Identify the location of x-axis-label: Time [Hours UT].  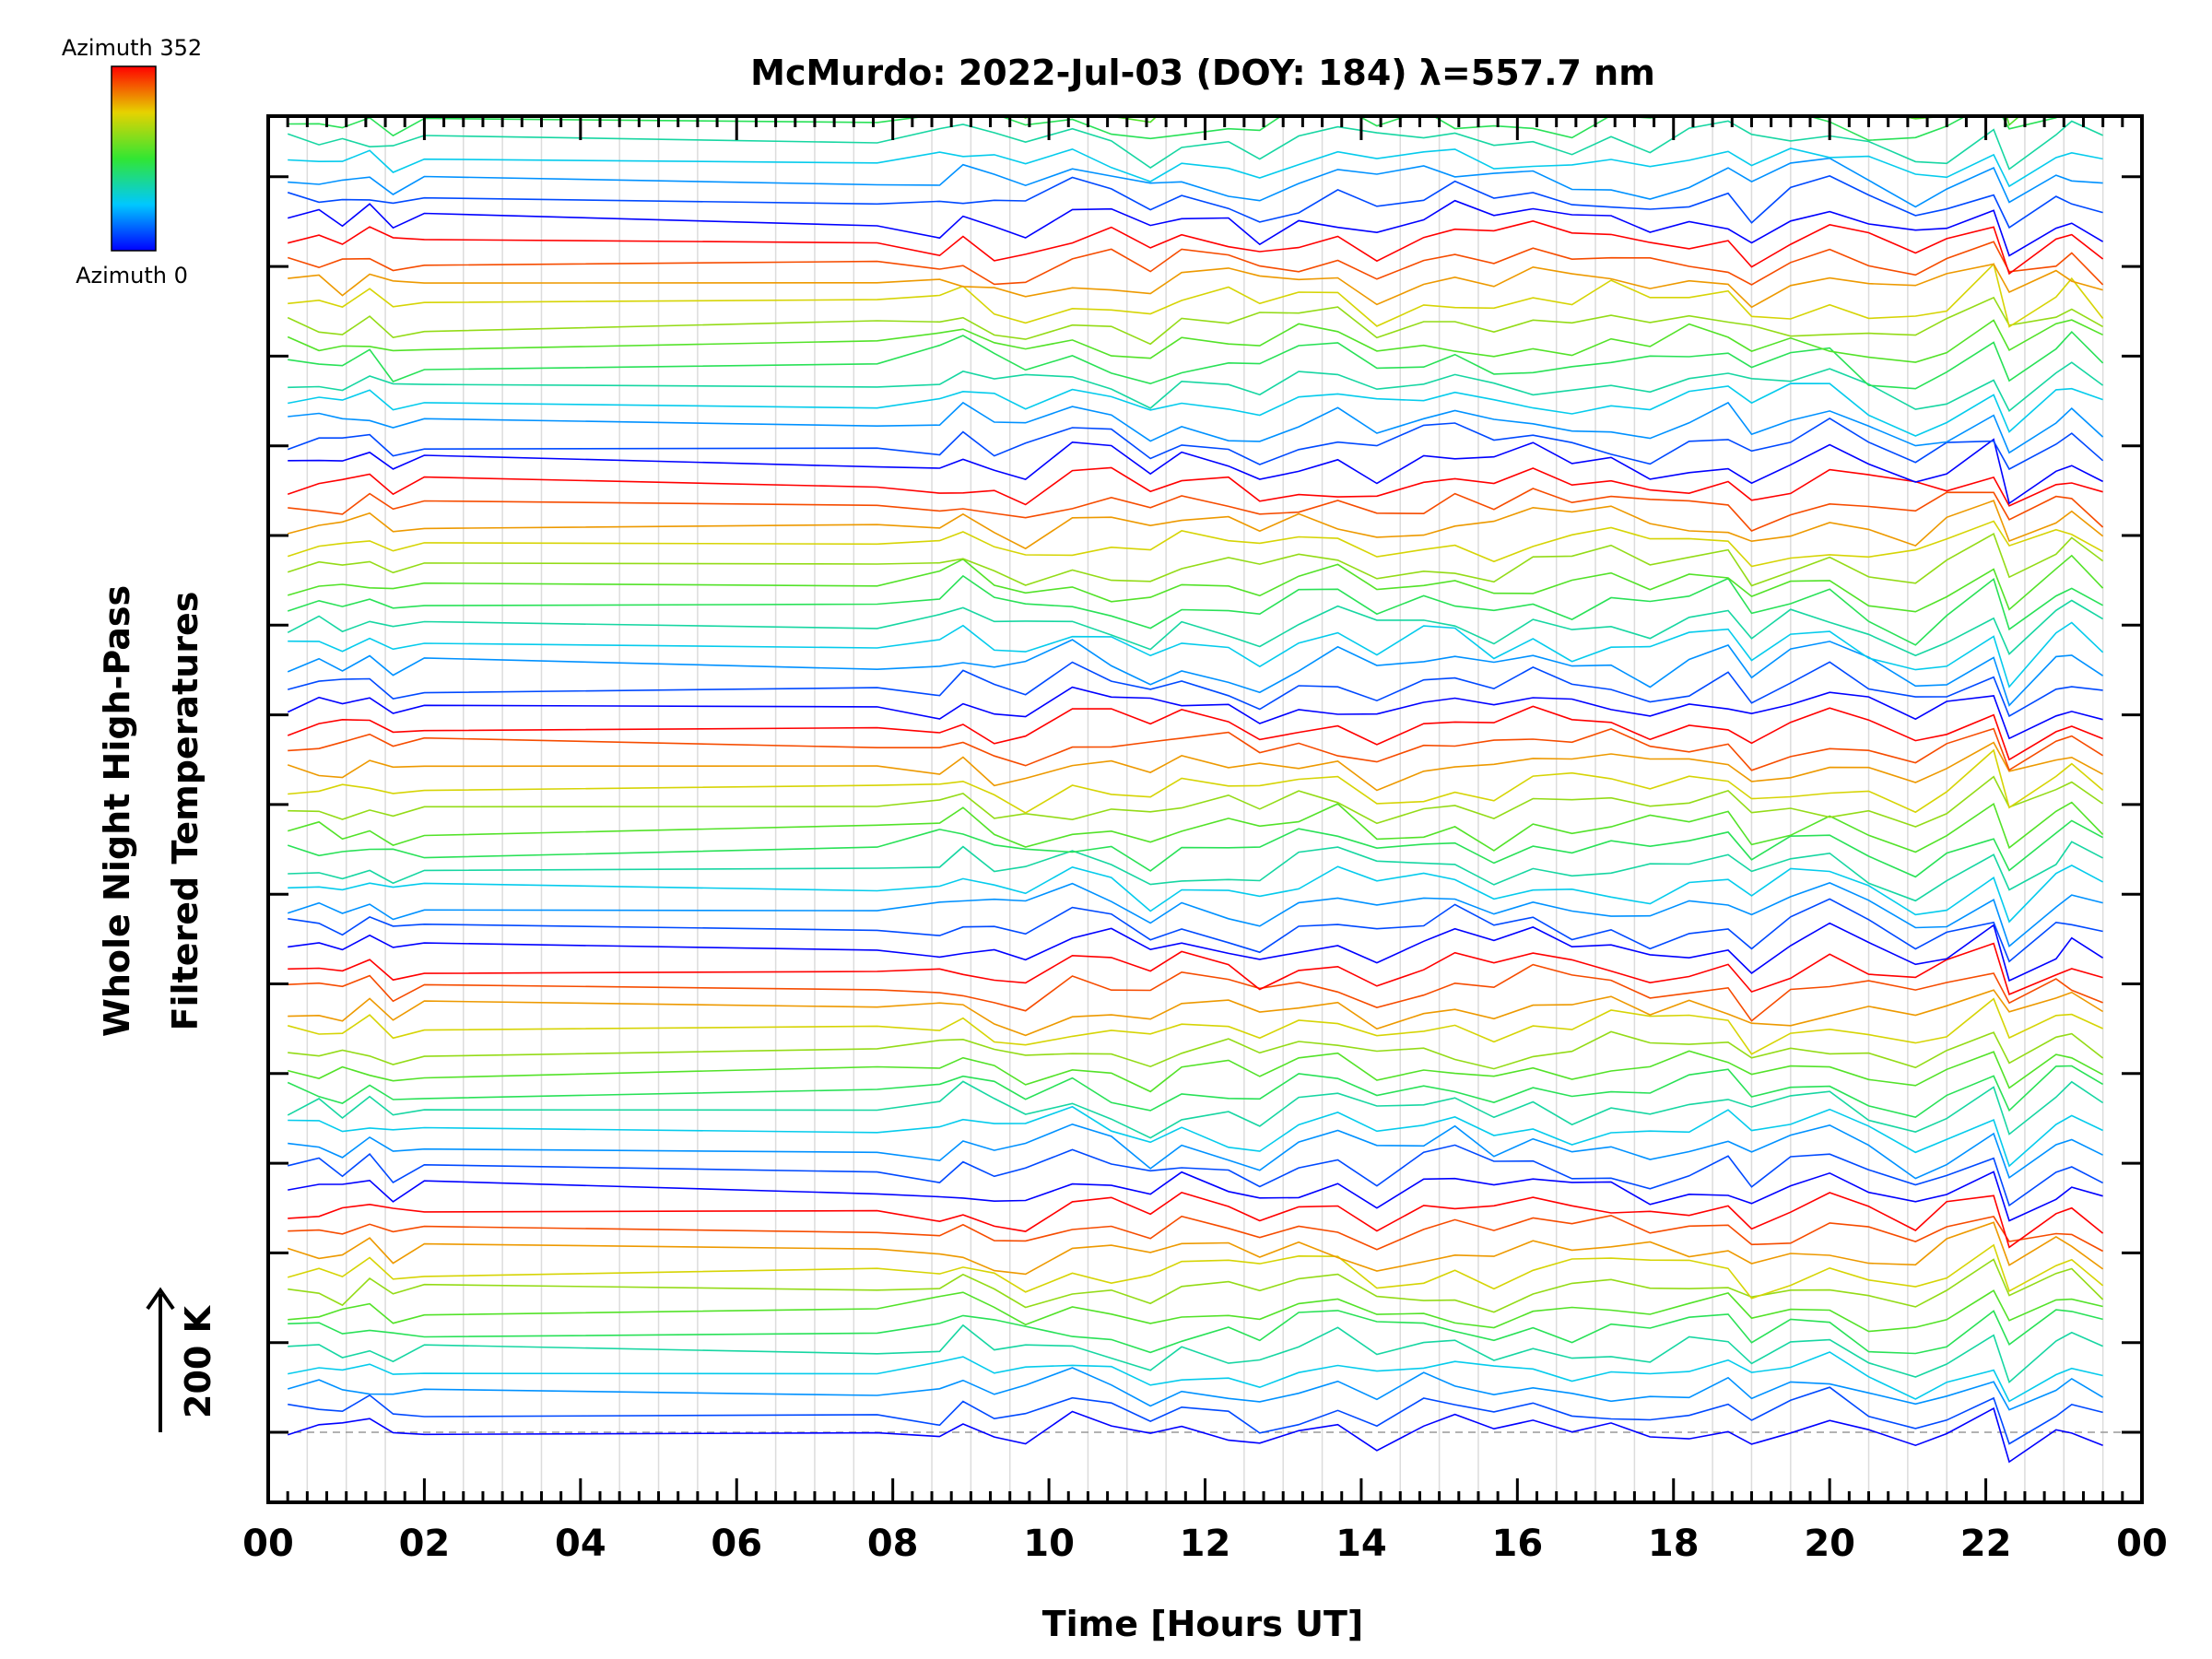
(1203, 1624).